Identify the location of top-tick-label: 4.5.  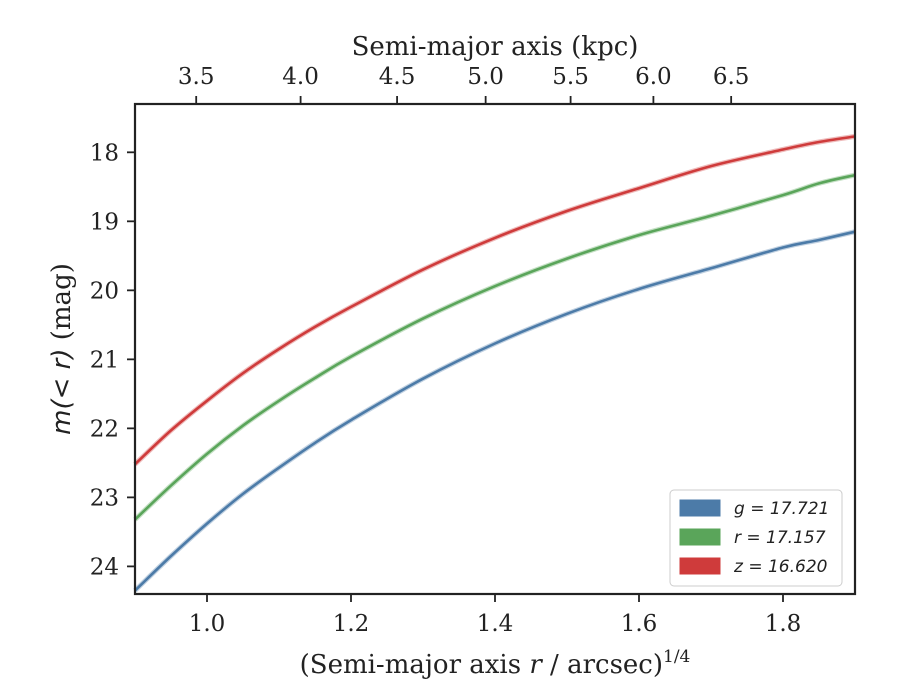
(397, 77).